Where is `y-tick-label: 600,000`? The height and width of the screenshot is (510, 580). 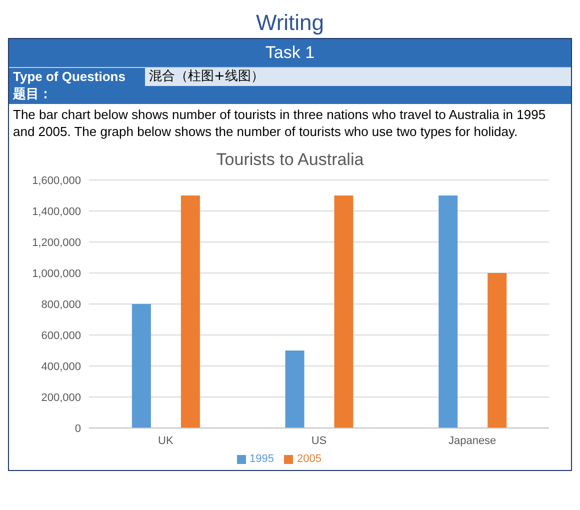 y-tick-label: 600,000 is located at coordinates (61, 336).